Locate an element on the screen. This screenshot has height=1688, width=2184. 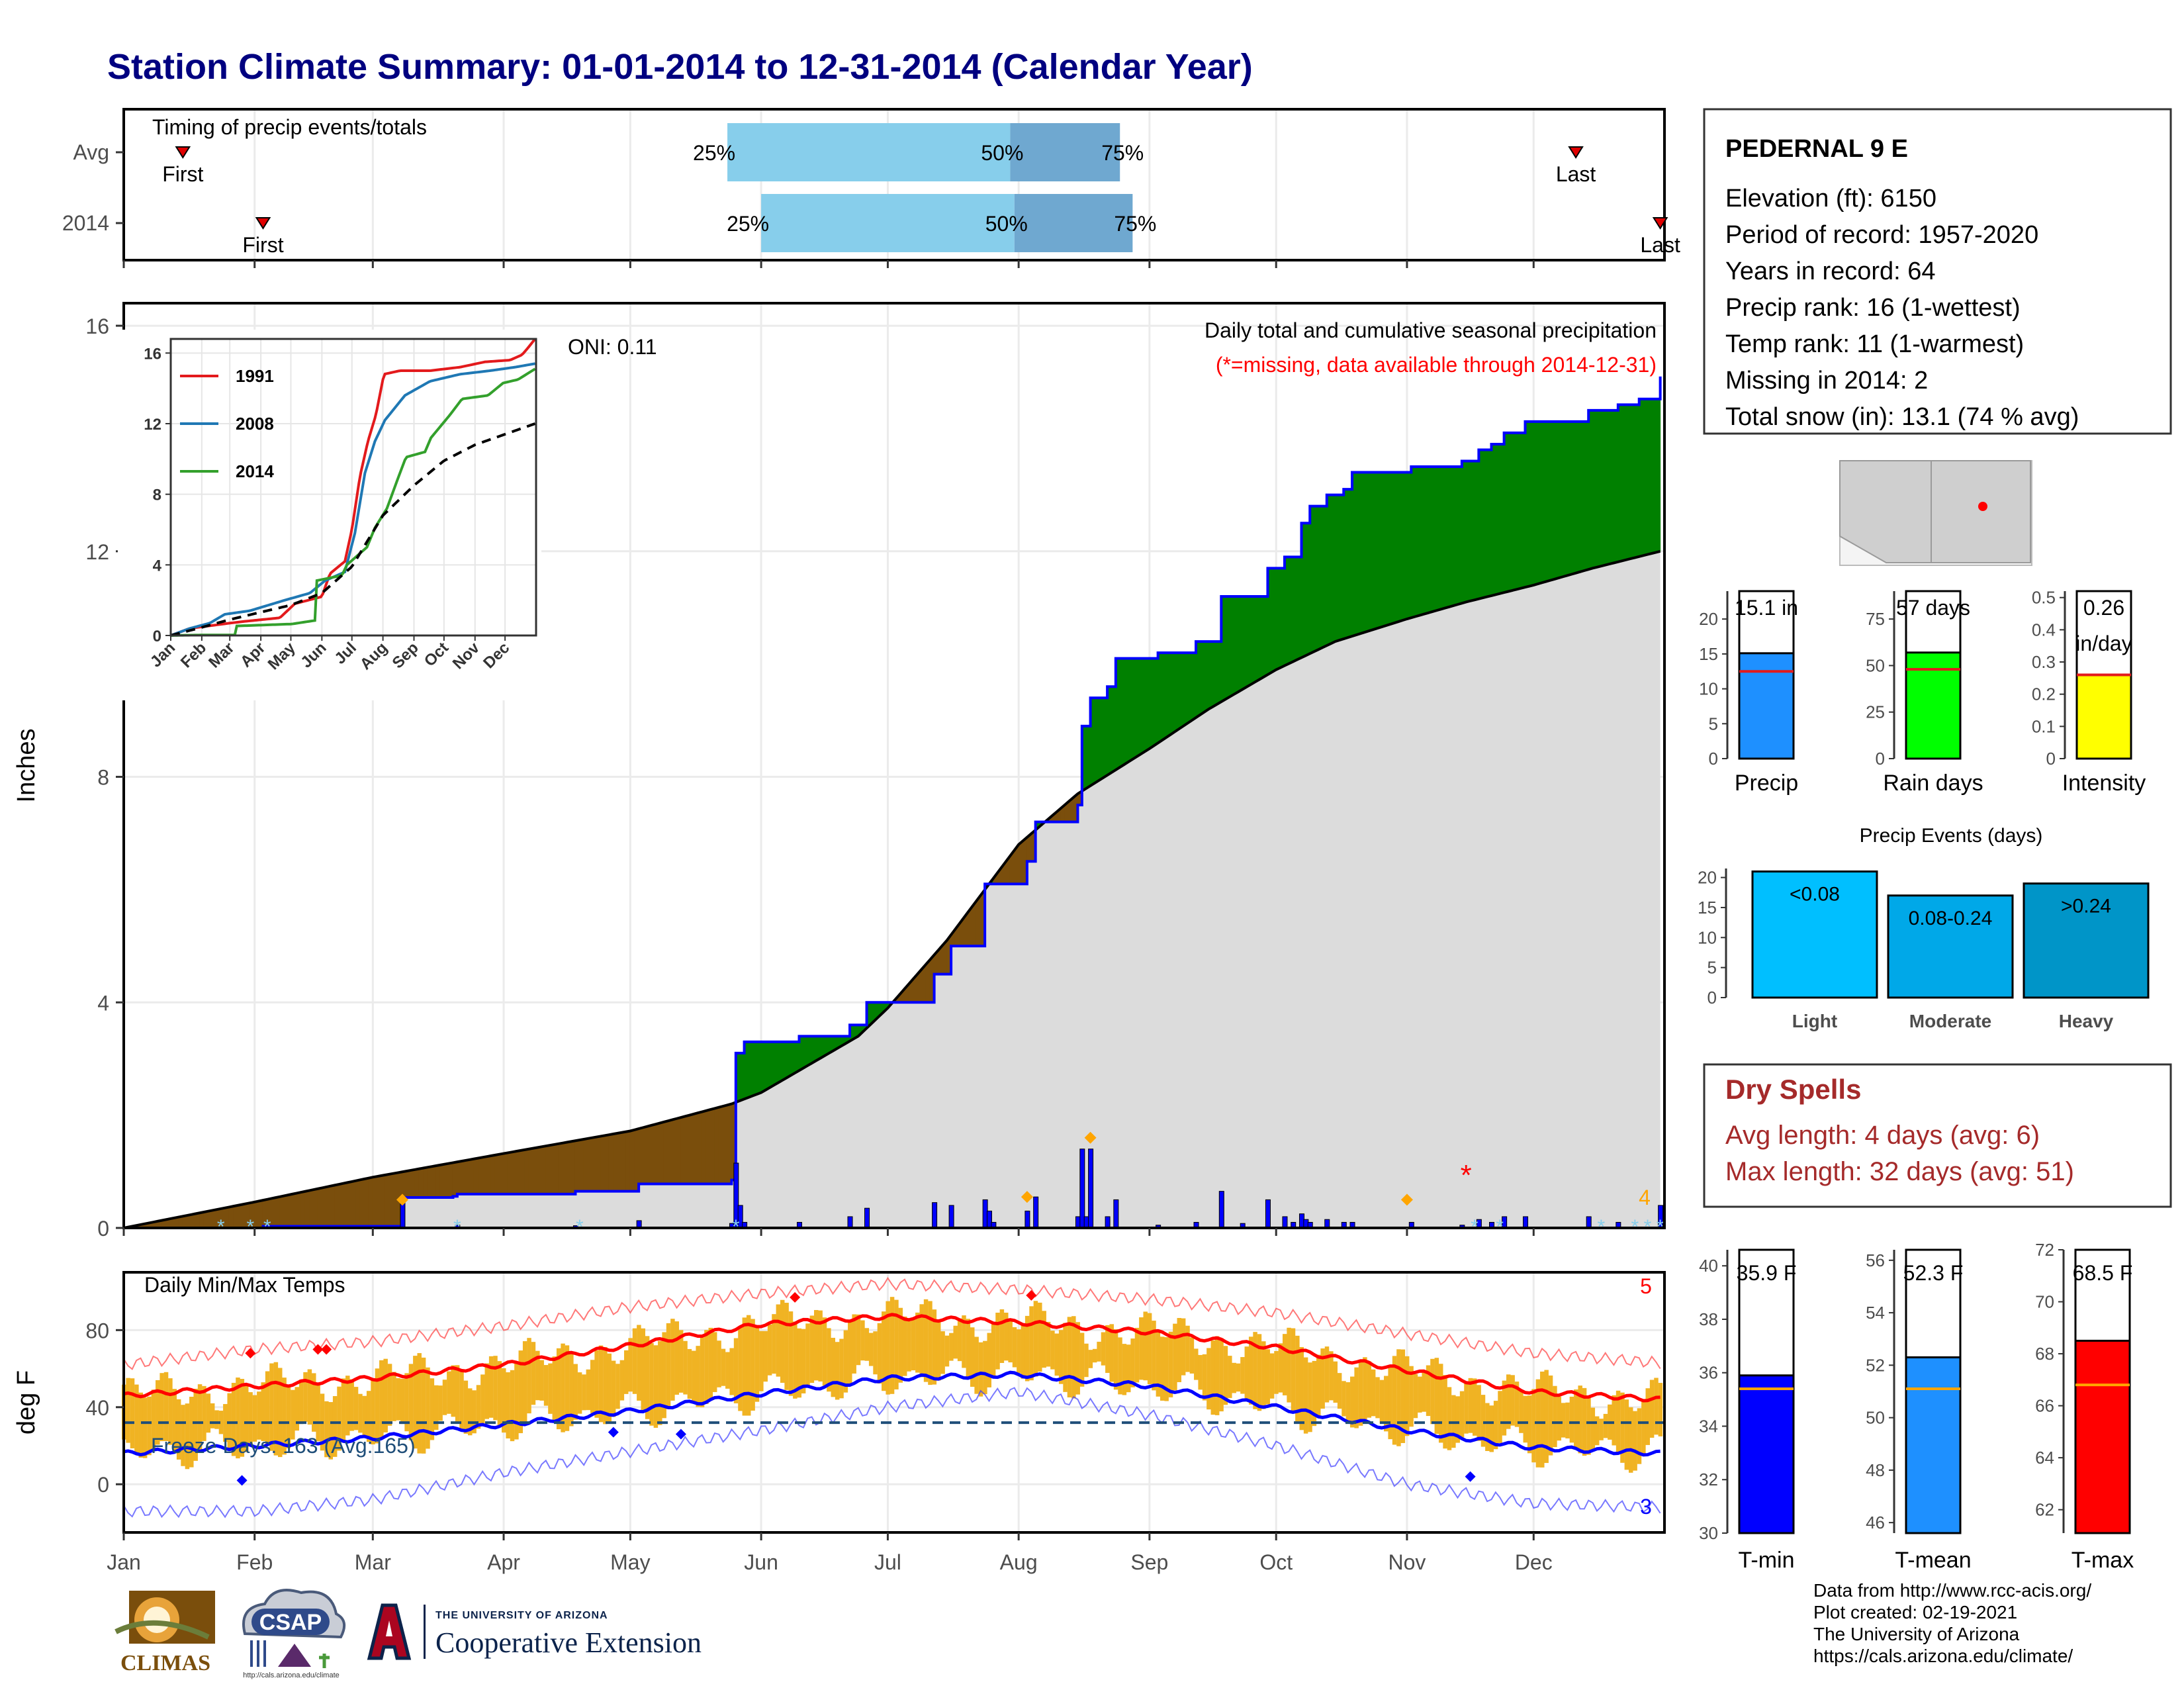
mini-bar-value is located at coordinates (1766, 1454).